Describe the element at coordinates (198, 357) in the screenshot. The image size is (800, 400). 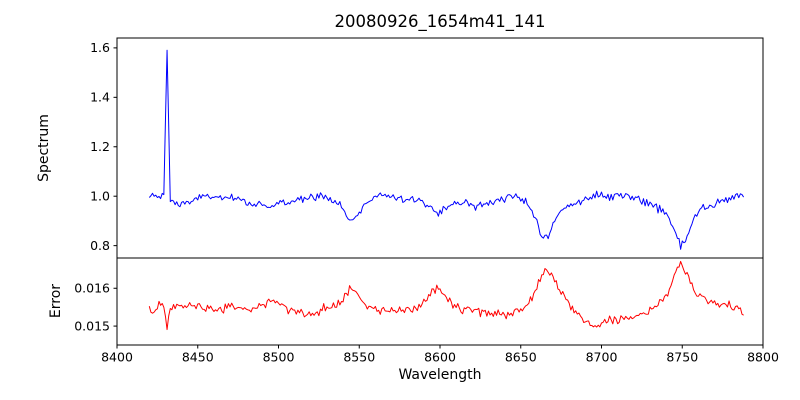
I see `svg-text: 8450` at that location.